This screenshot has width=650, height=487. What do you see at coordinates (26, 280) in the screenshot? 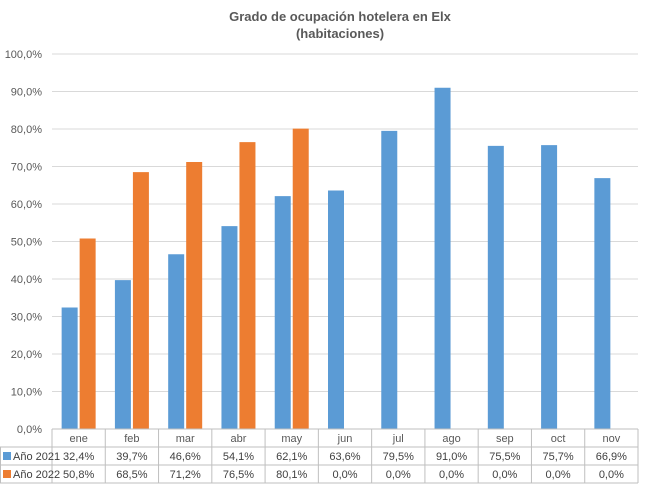
I see `y-tick-label: 40,0%` at bounding box center [26, 280].